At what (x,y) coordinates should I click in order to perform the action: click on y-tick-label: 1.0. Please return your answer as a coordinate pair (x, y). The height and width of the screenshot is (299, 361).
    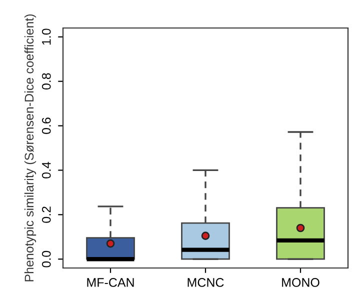
    Looking at the image, I should click on (46, 36).